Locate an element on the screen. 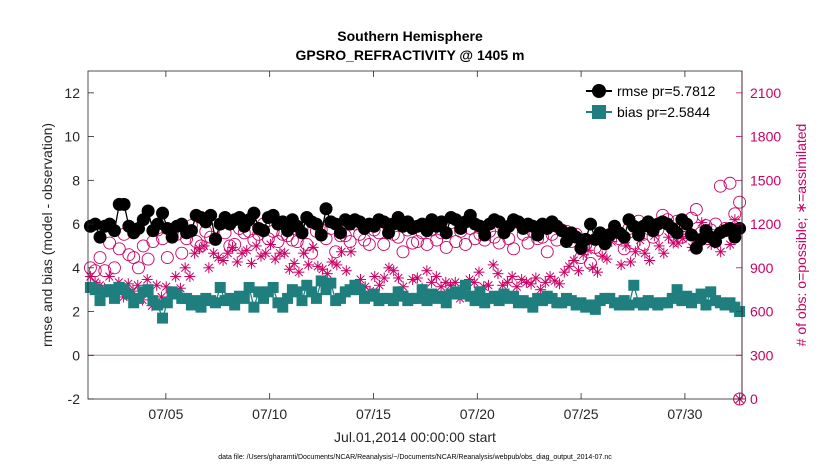 This screenshot has height=475, width=830. y-tick-label-left: 6 is located at coordinates (76, 224).